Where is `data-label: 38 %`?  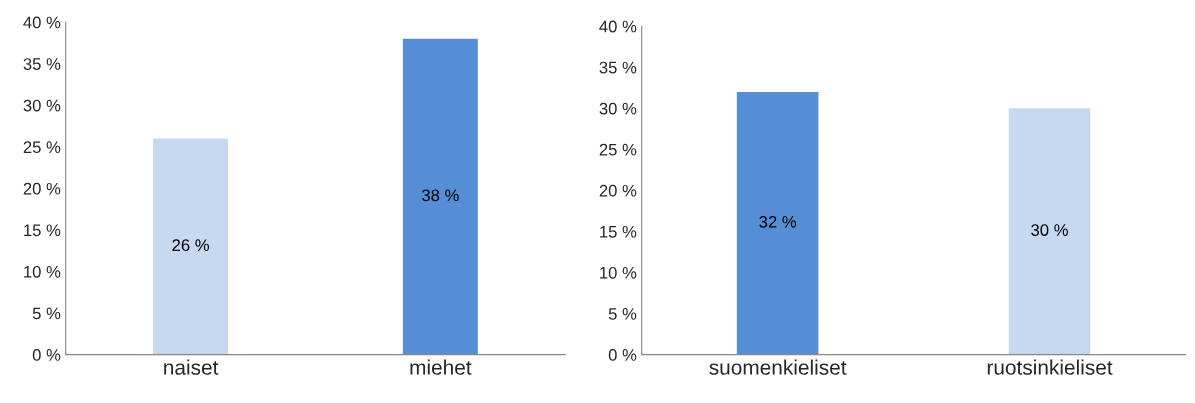 data-label: 38 % is located at coordinates (440, 195).